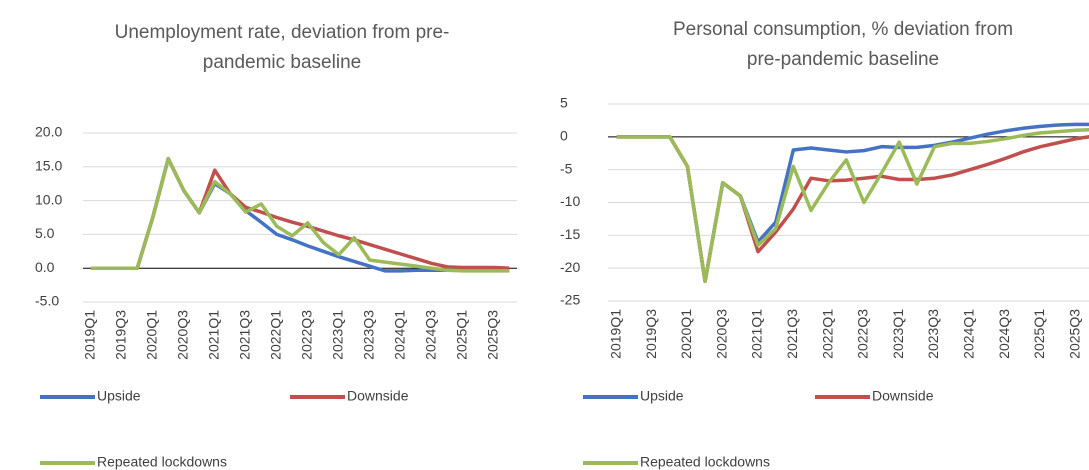 The height and width of the screenshot is (470, 1089). I want to click on y-tick-label: 5.0, so click(45, 233).